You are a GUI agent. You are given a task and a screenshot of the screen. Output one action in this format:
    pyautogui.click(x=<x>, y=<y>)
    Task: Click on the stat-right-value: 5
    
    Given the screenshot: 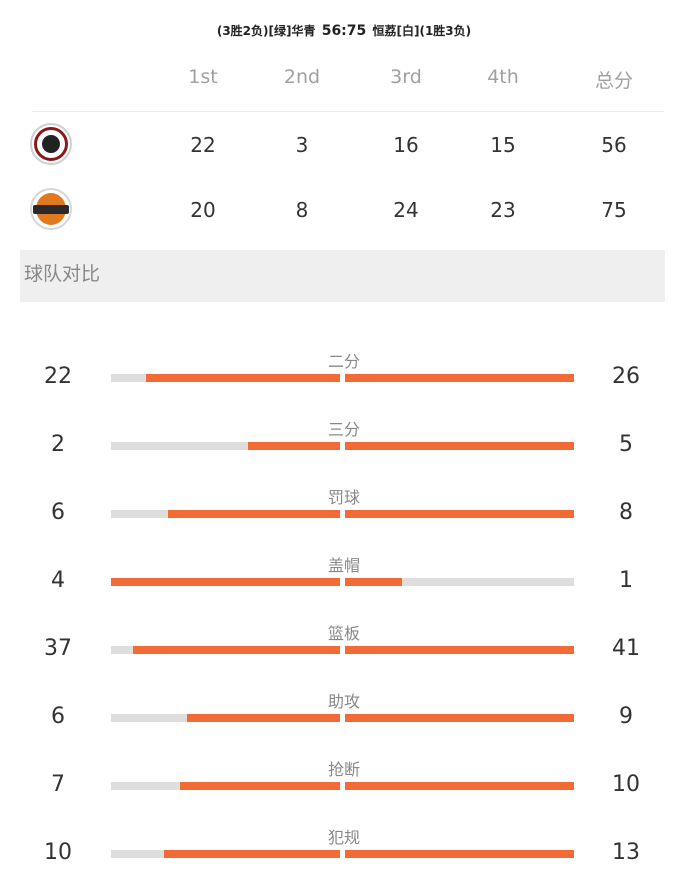 What is the action you would take?
    pyautogui.click(x=626, y=444)
    